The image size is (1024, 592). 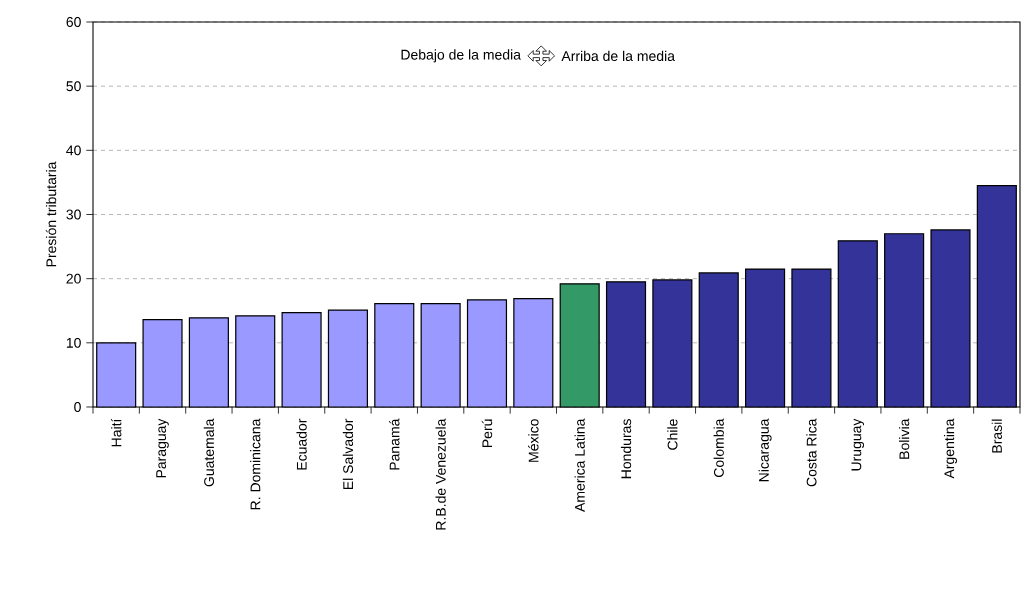 What do you see at coordinates (348, 454) in the screenshot?
I see `x-tick-label: El Salvador` at bounding box center [348, 454].